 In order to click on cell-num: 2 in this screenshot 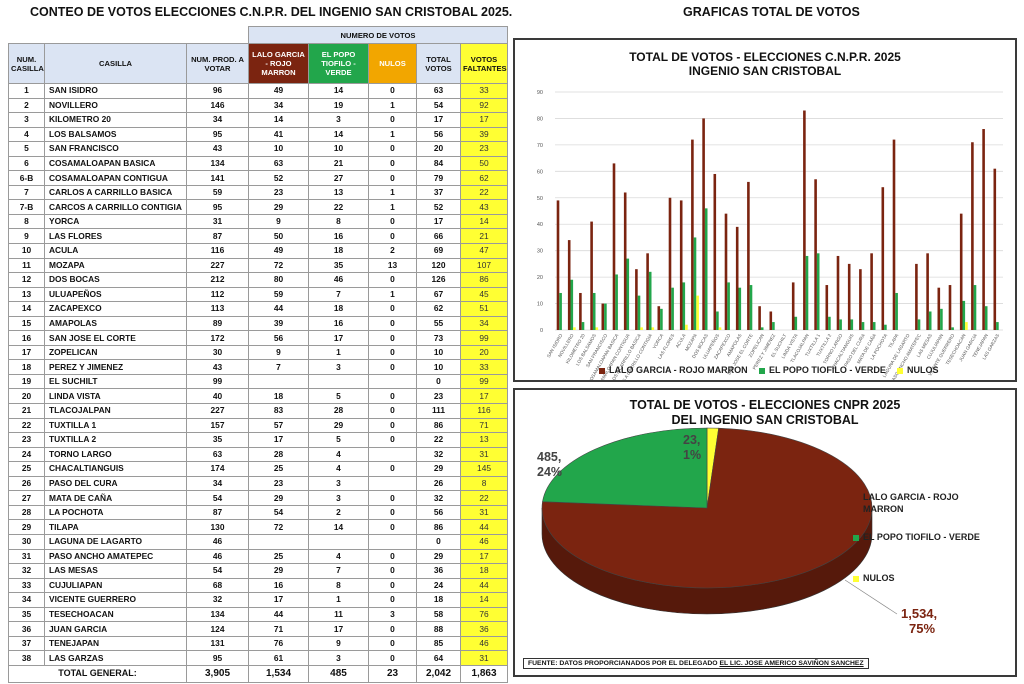, I will do `click(26, 105)`.